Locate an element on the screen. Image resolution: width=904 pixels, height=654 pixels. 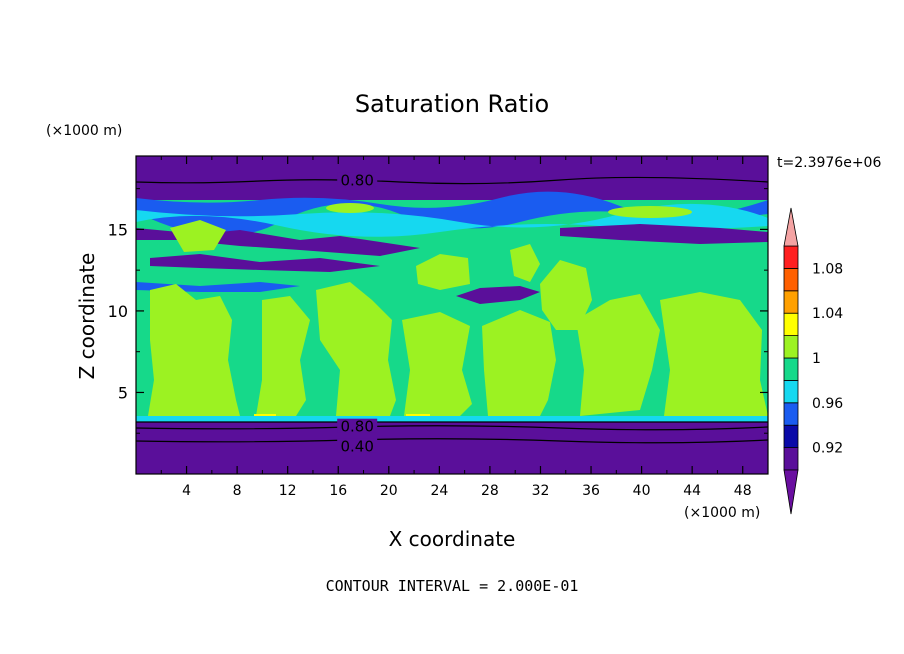
band-upper-blue is located at coordinates (452, 213).